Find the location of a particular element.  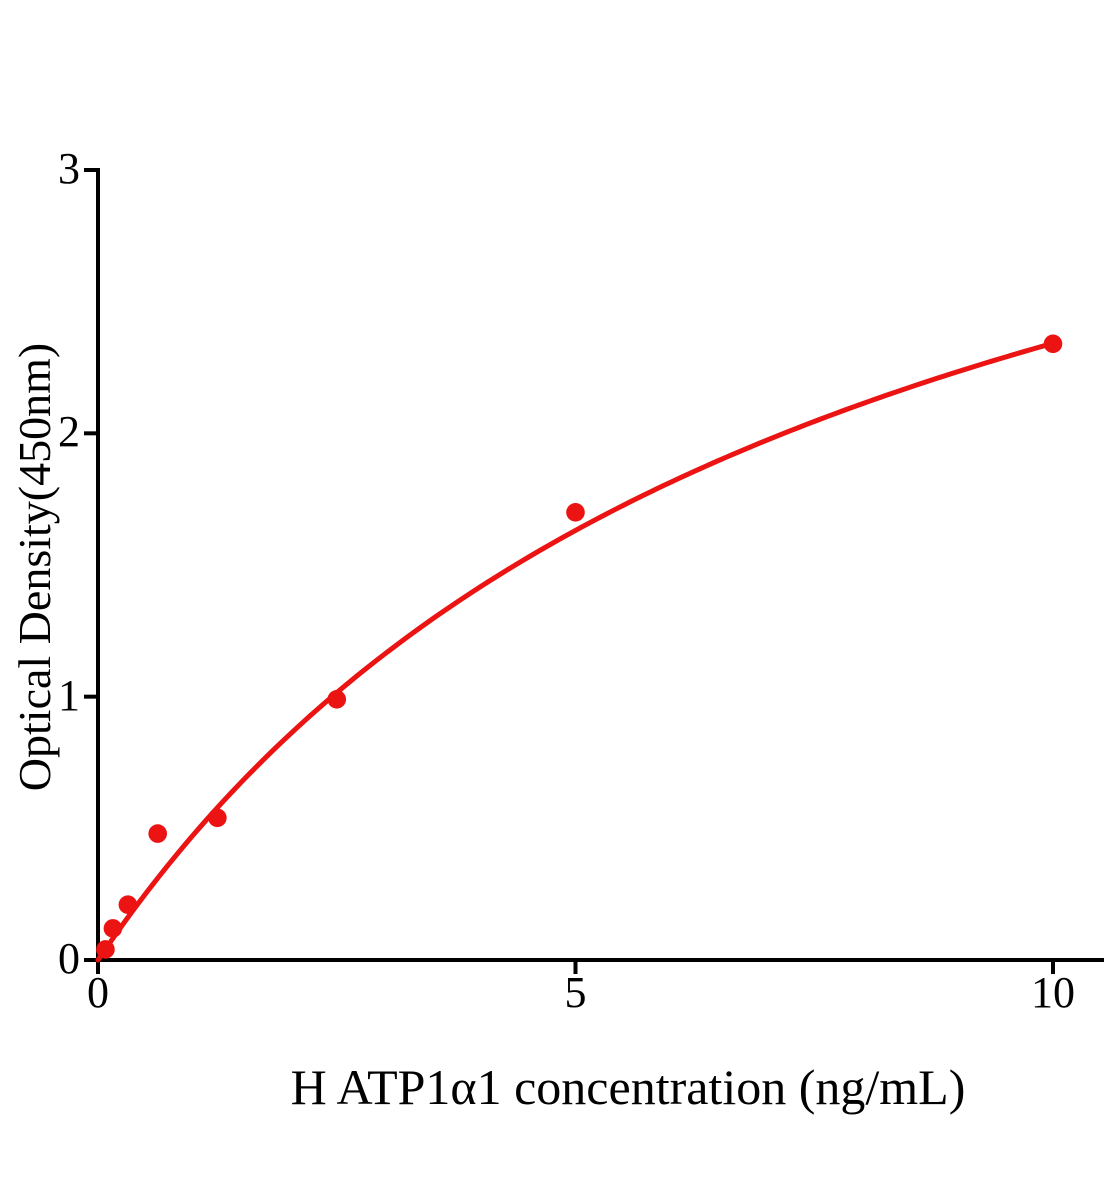

x-tick-label-0: 0 is located at coordinates (98, 992).